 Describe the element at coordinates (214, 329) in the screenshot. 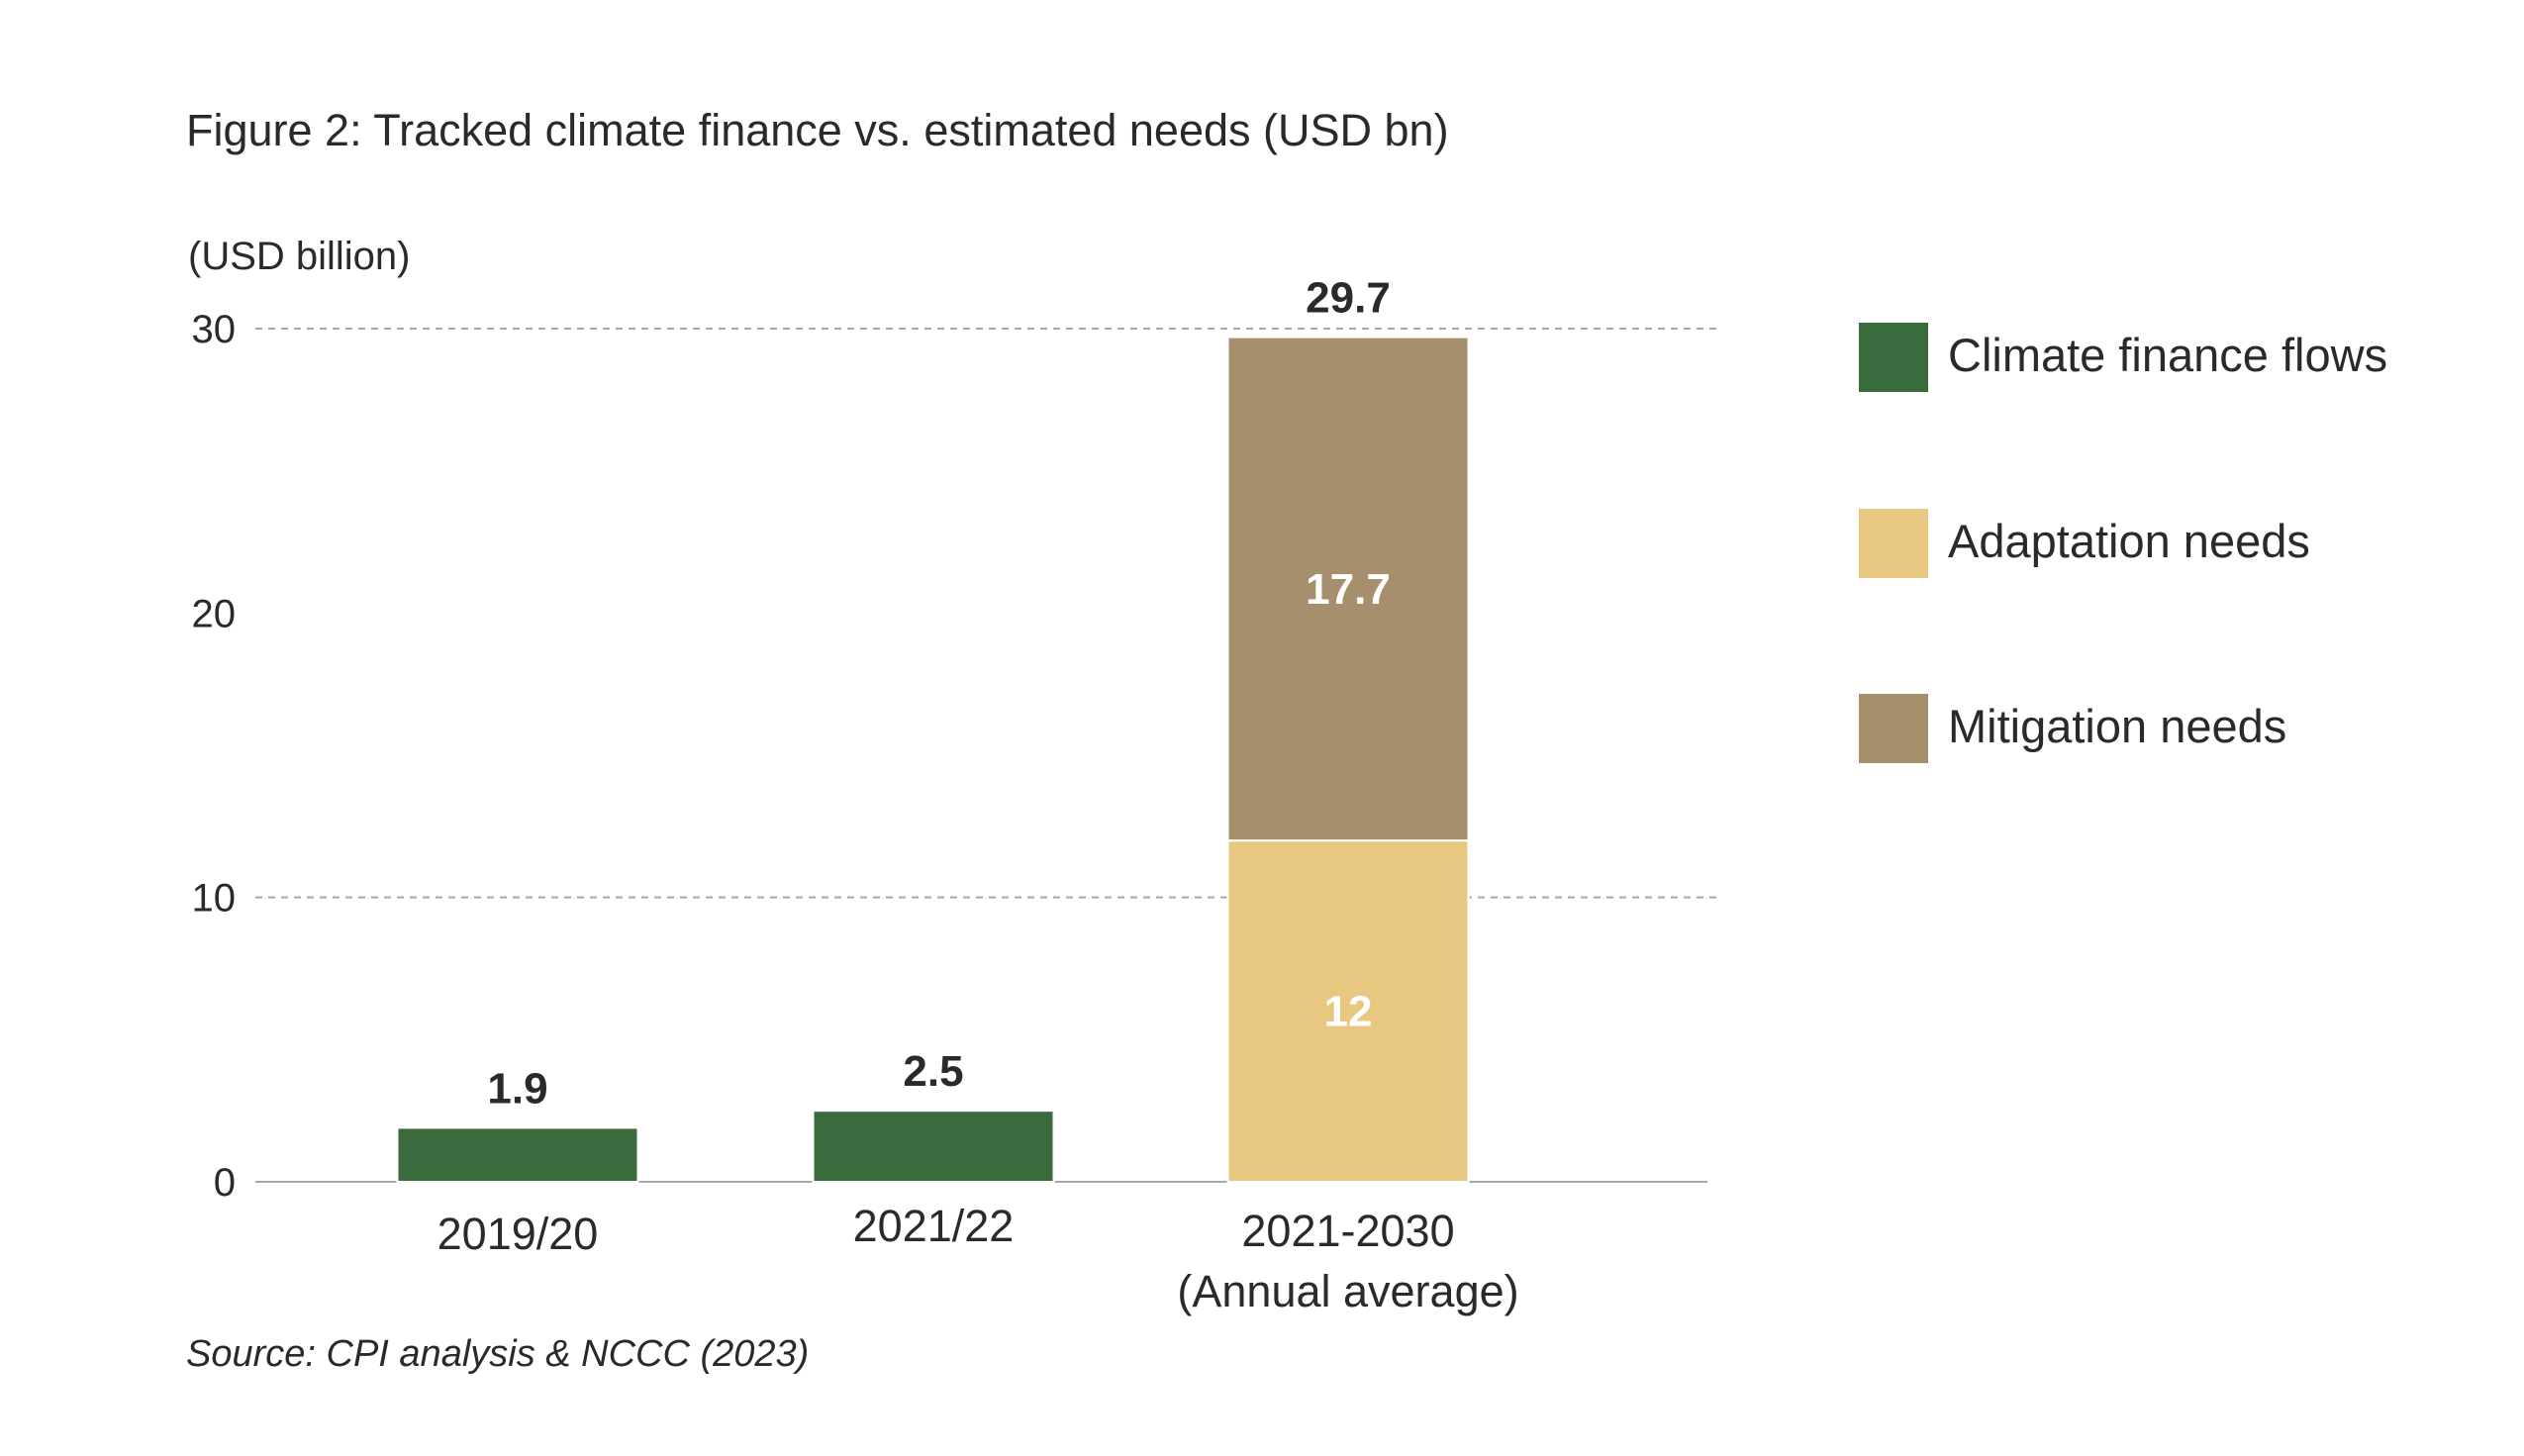

I see `y-tick-label: 30` at that location.